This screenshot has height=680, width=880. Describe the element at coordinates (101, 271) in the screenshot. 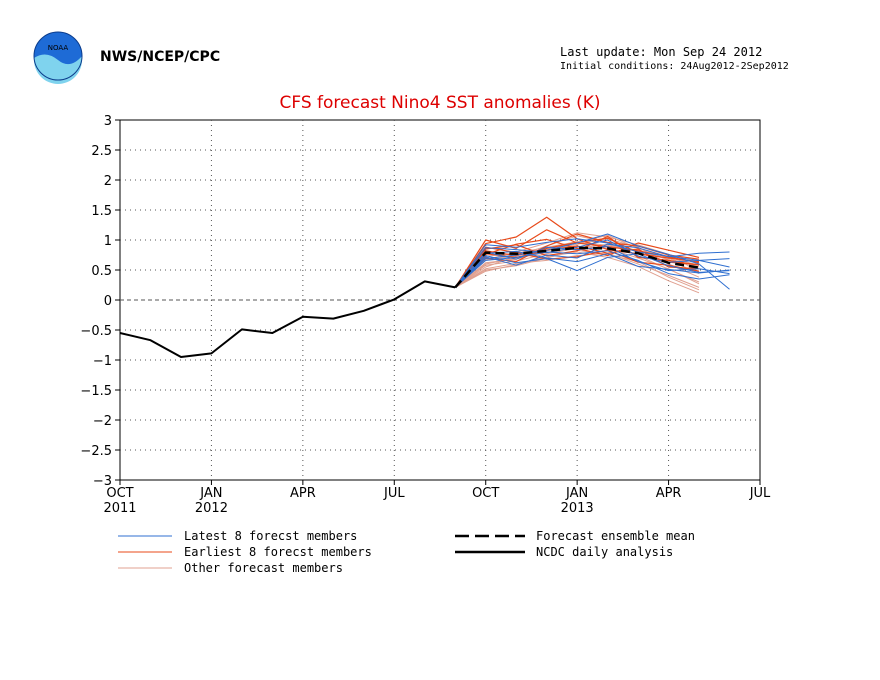

I see `y-tick-label: 0.5` at that location.